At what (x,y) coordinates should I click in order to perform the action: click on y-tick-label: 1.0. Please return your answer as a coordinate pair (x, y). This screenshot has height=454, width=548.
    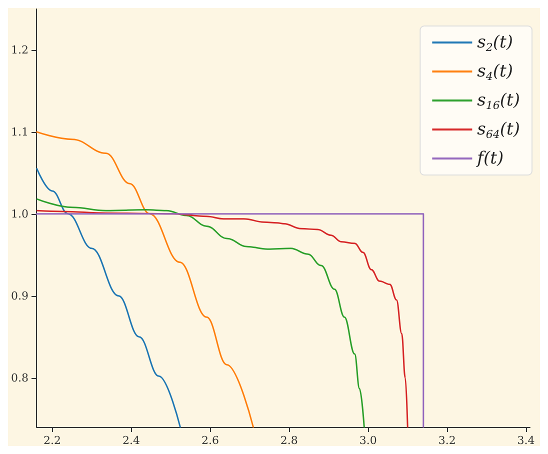
    Looking at the image, I should click on (19, 213).